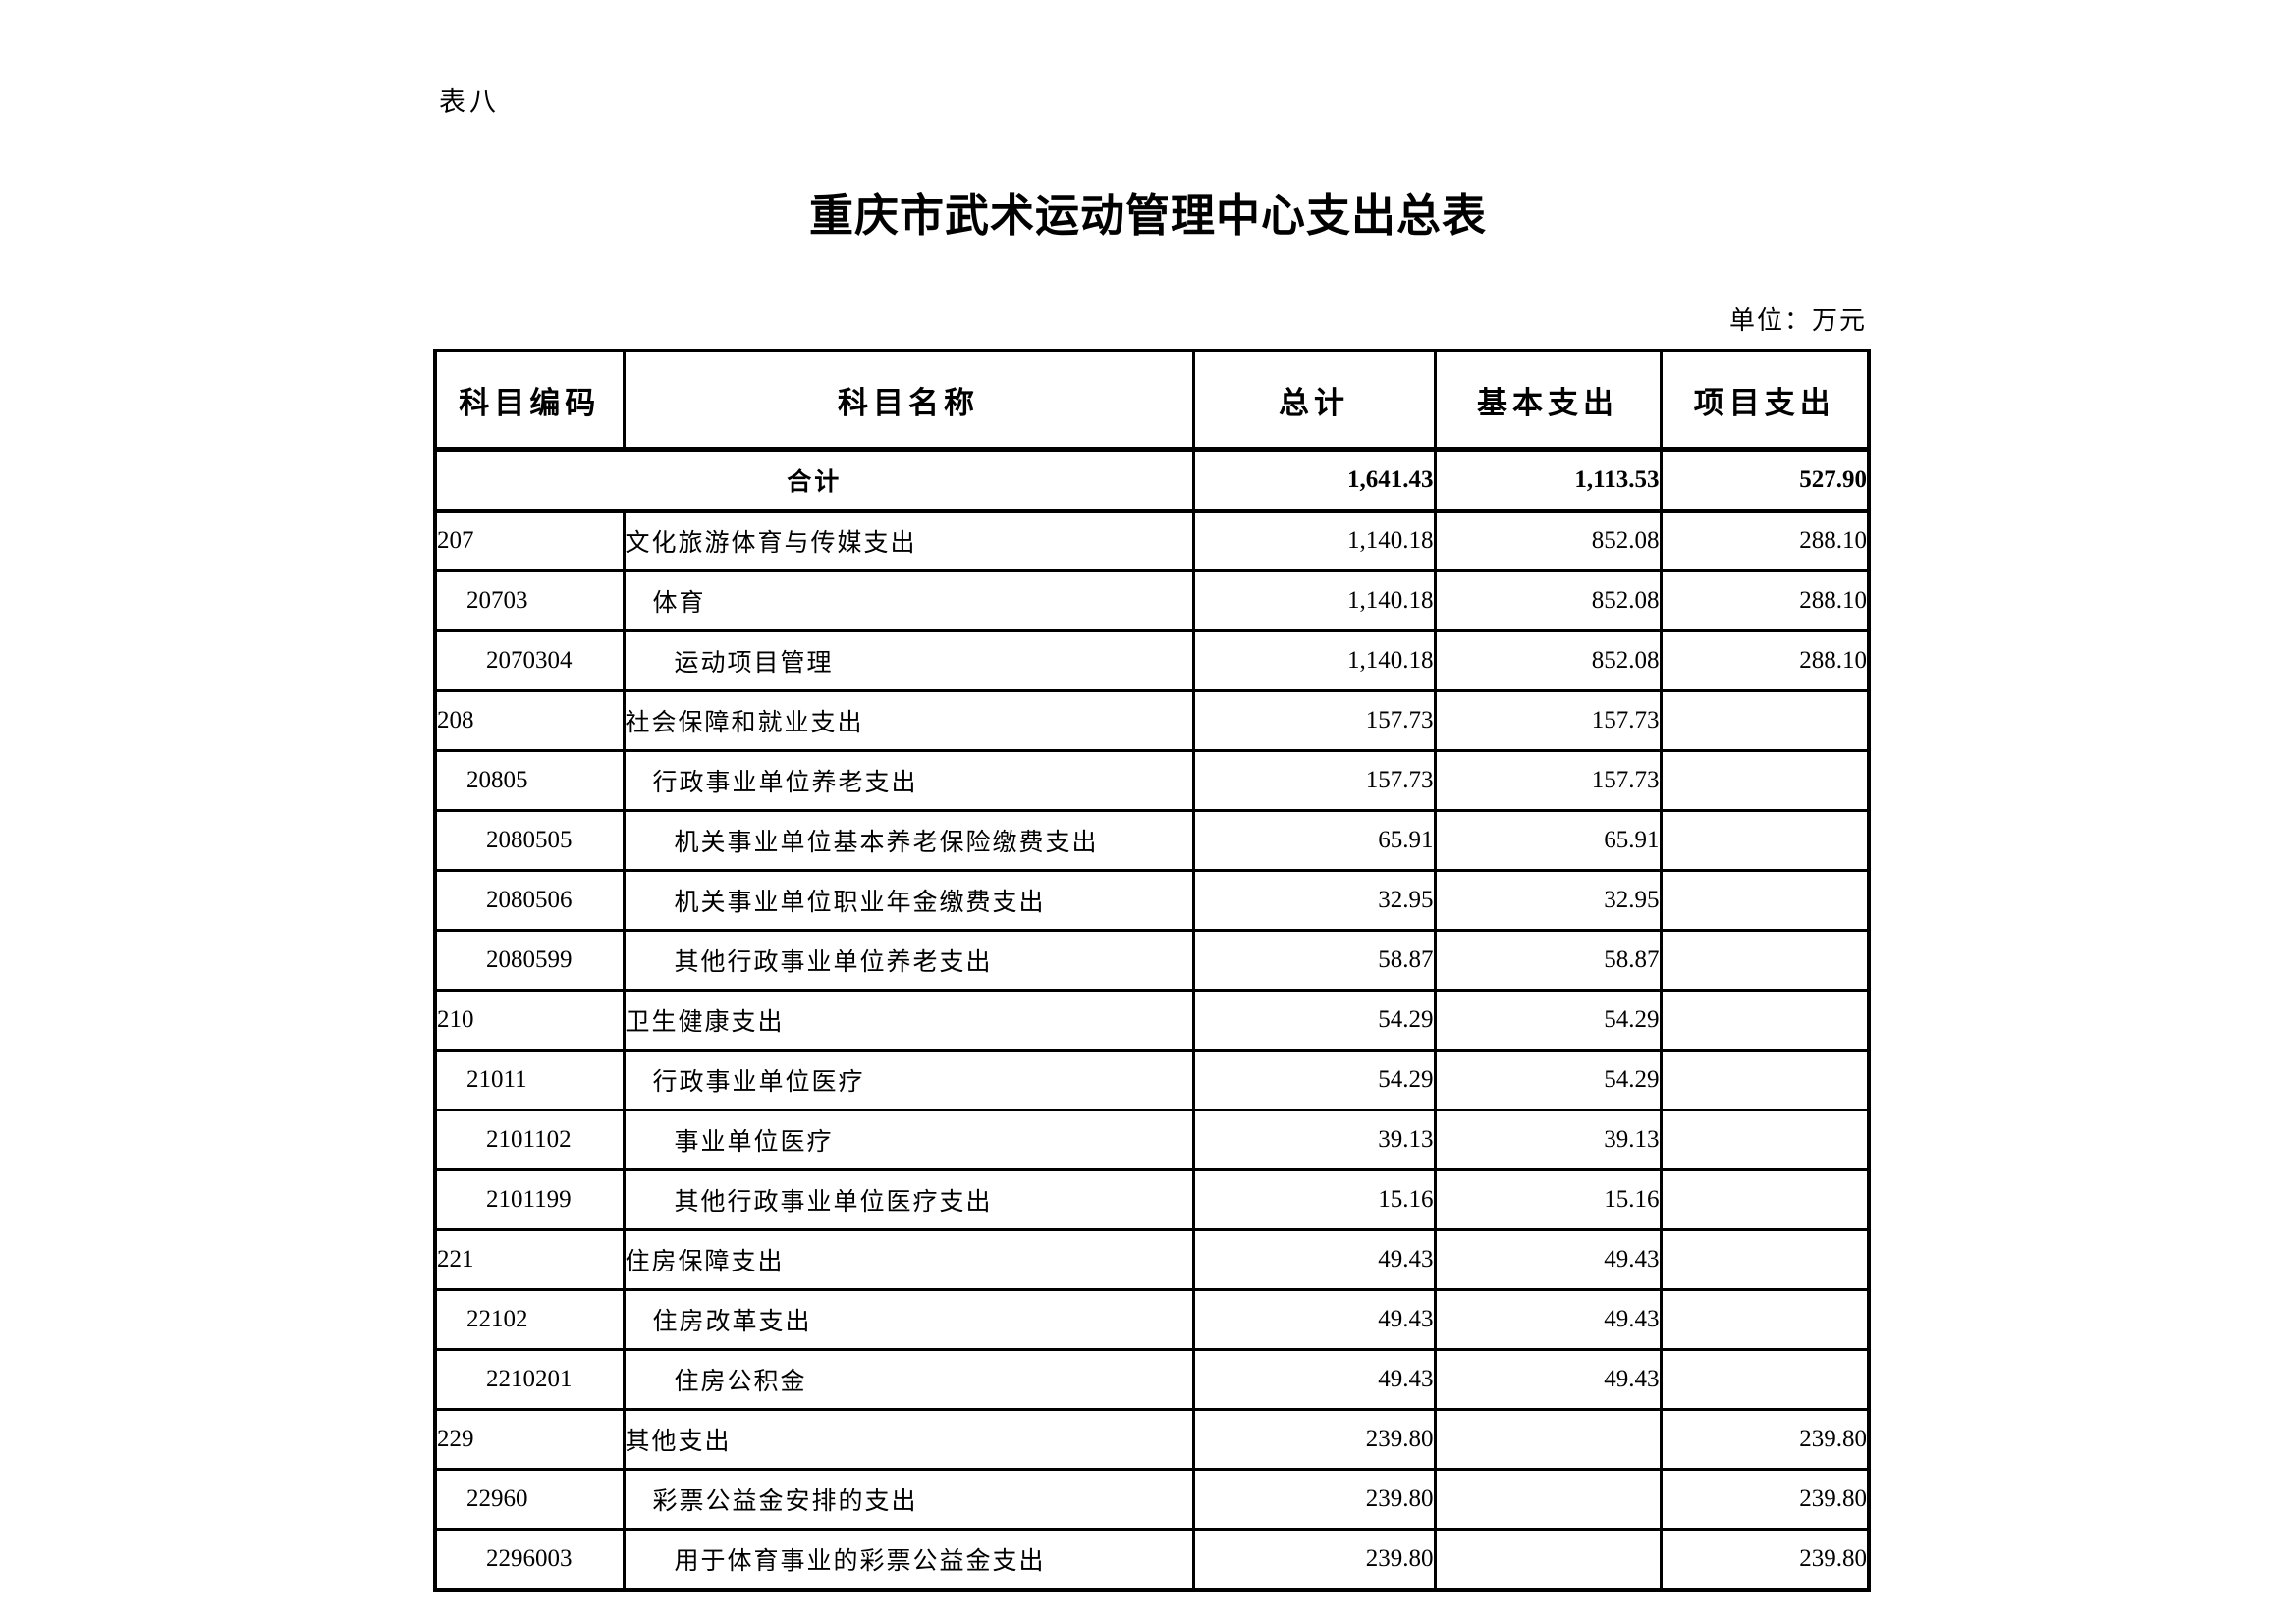 The height and width of the screenshot is (1623, 2296). What do you see at coordinates (908, 401) in the screenshot?
I see `header-subject-name: 科目名称` at bounding box center [908, 401].